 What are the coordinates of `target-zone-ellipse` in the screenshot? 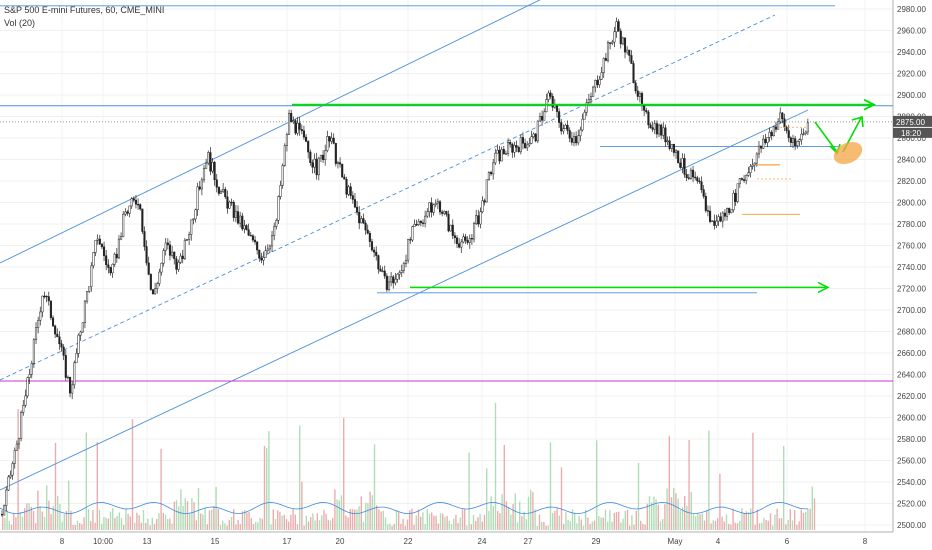 It's located at (848, 153).